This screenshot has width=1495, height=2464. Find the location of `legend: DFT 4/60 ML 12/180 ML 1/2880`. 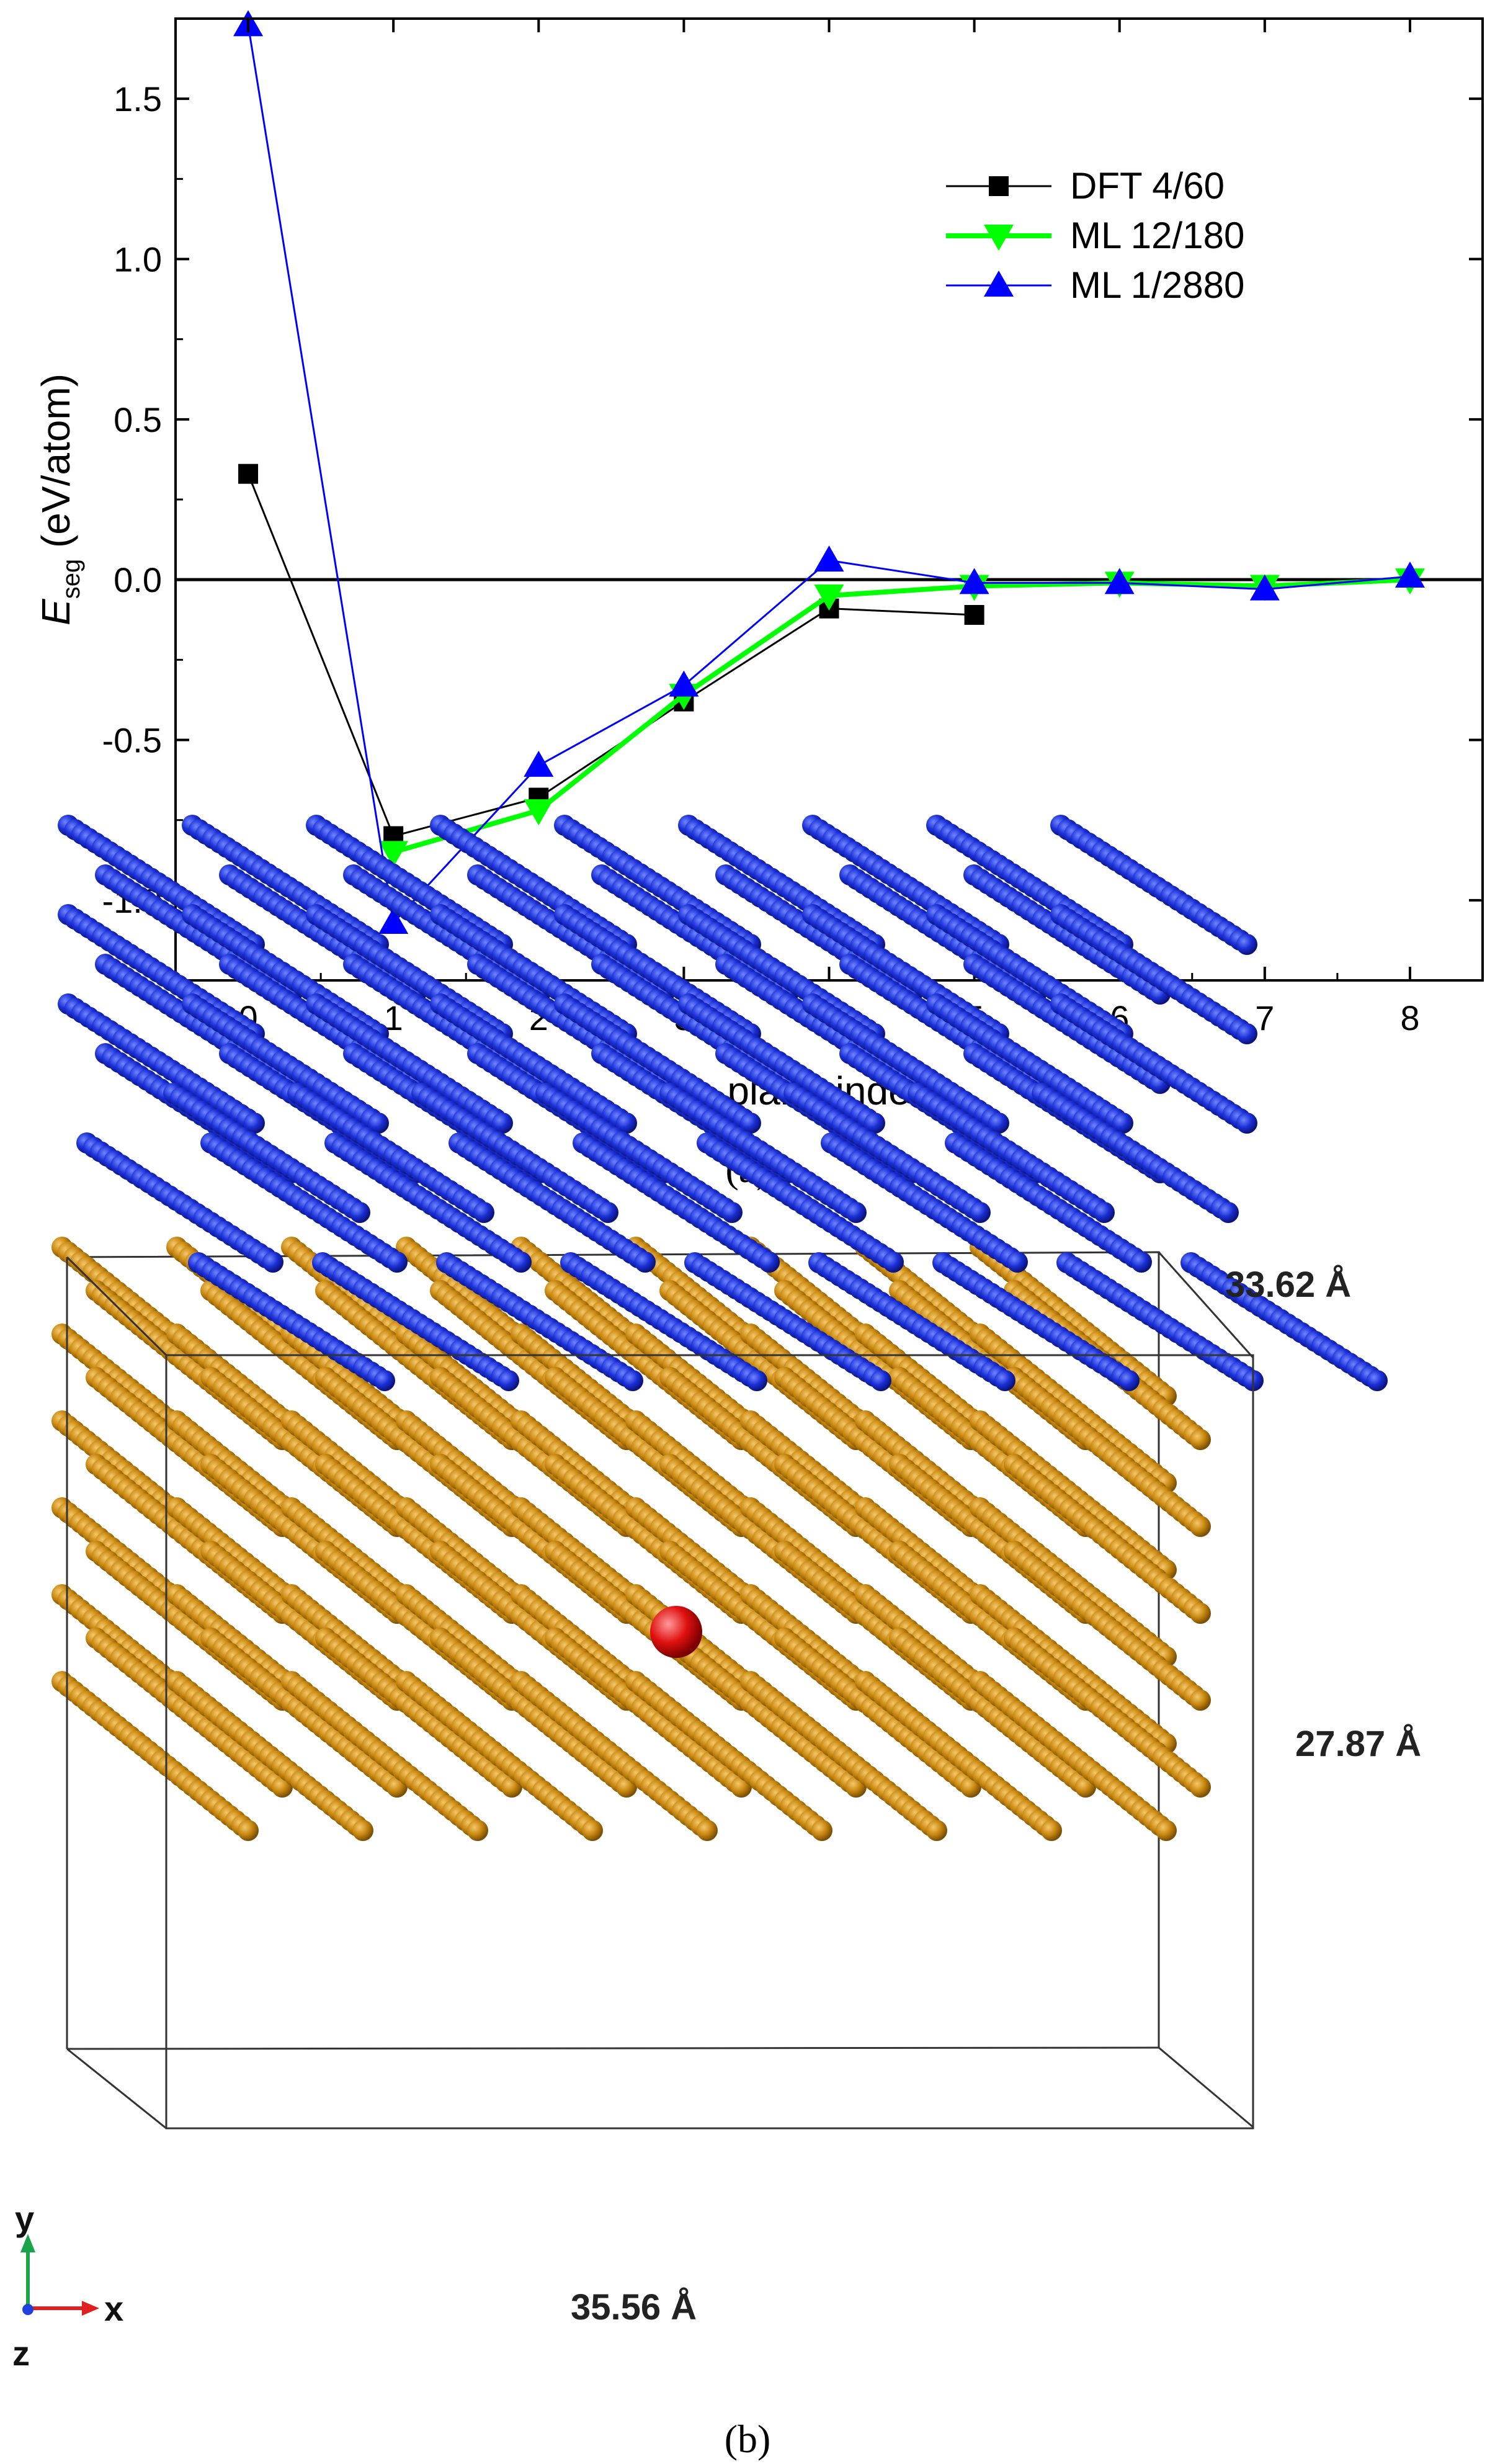

legend: DFT 4/60 ML 12/180 ML 1/2880 is located at coordinates (1095, 235).